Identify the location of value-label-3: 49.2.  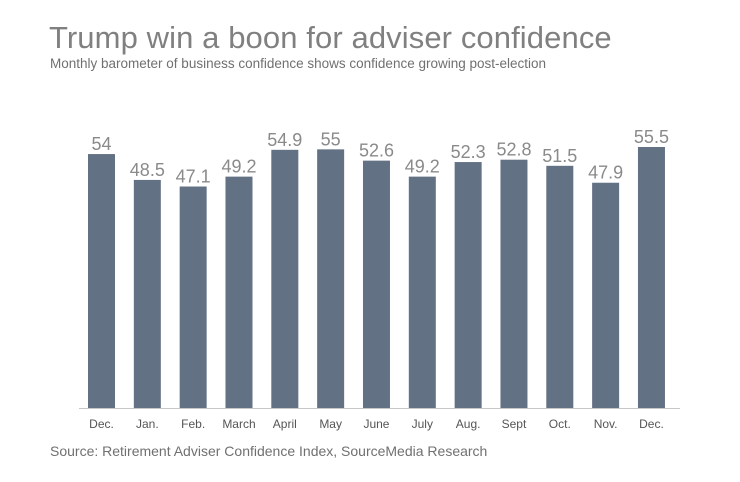
(238, 167).